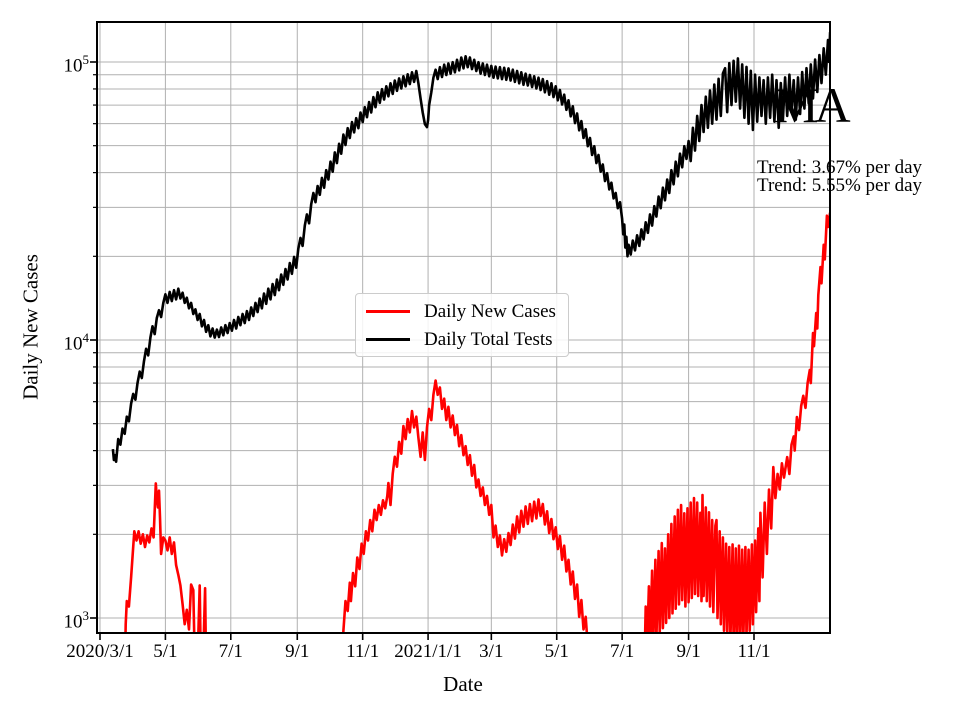 This screenshot has height=720, width=960. I want to click on legend-label: Daily New Cases, so click(490, 311).